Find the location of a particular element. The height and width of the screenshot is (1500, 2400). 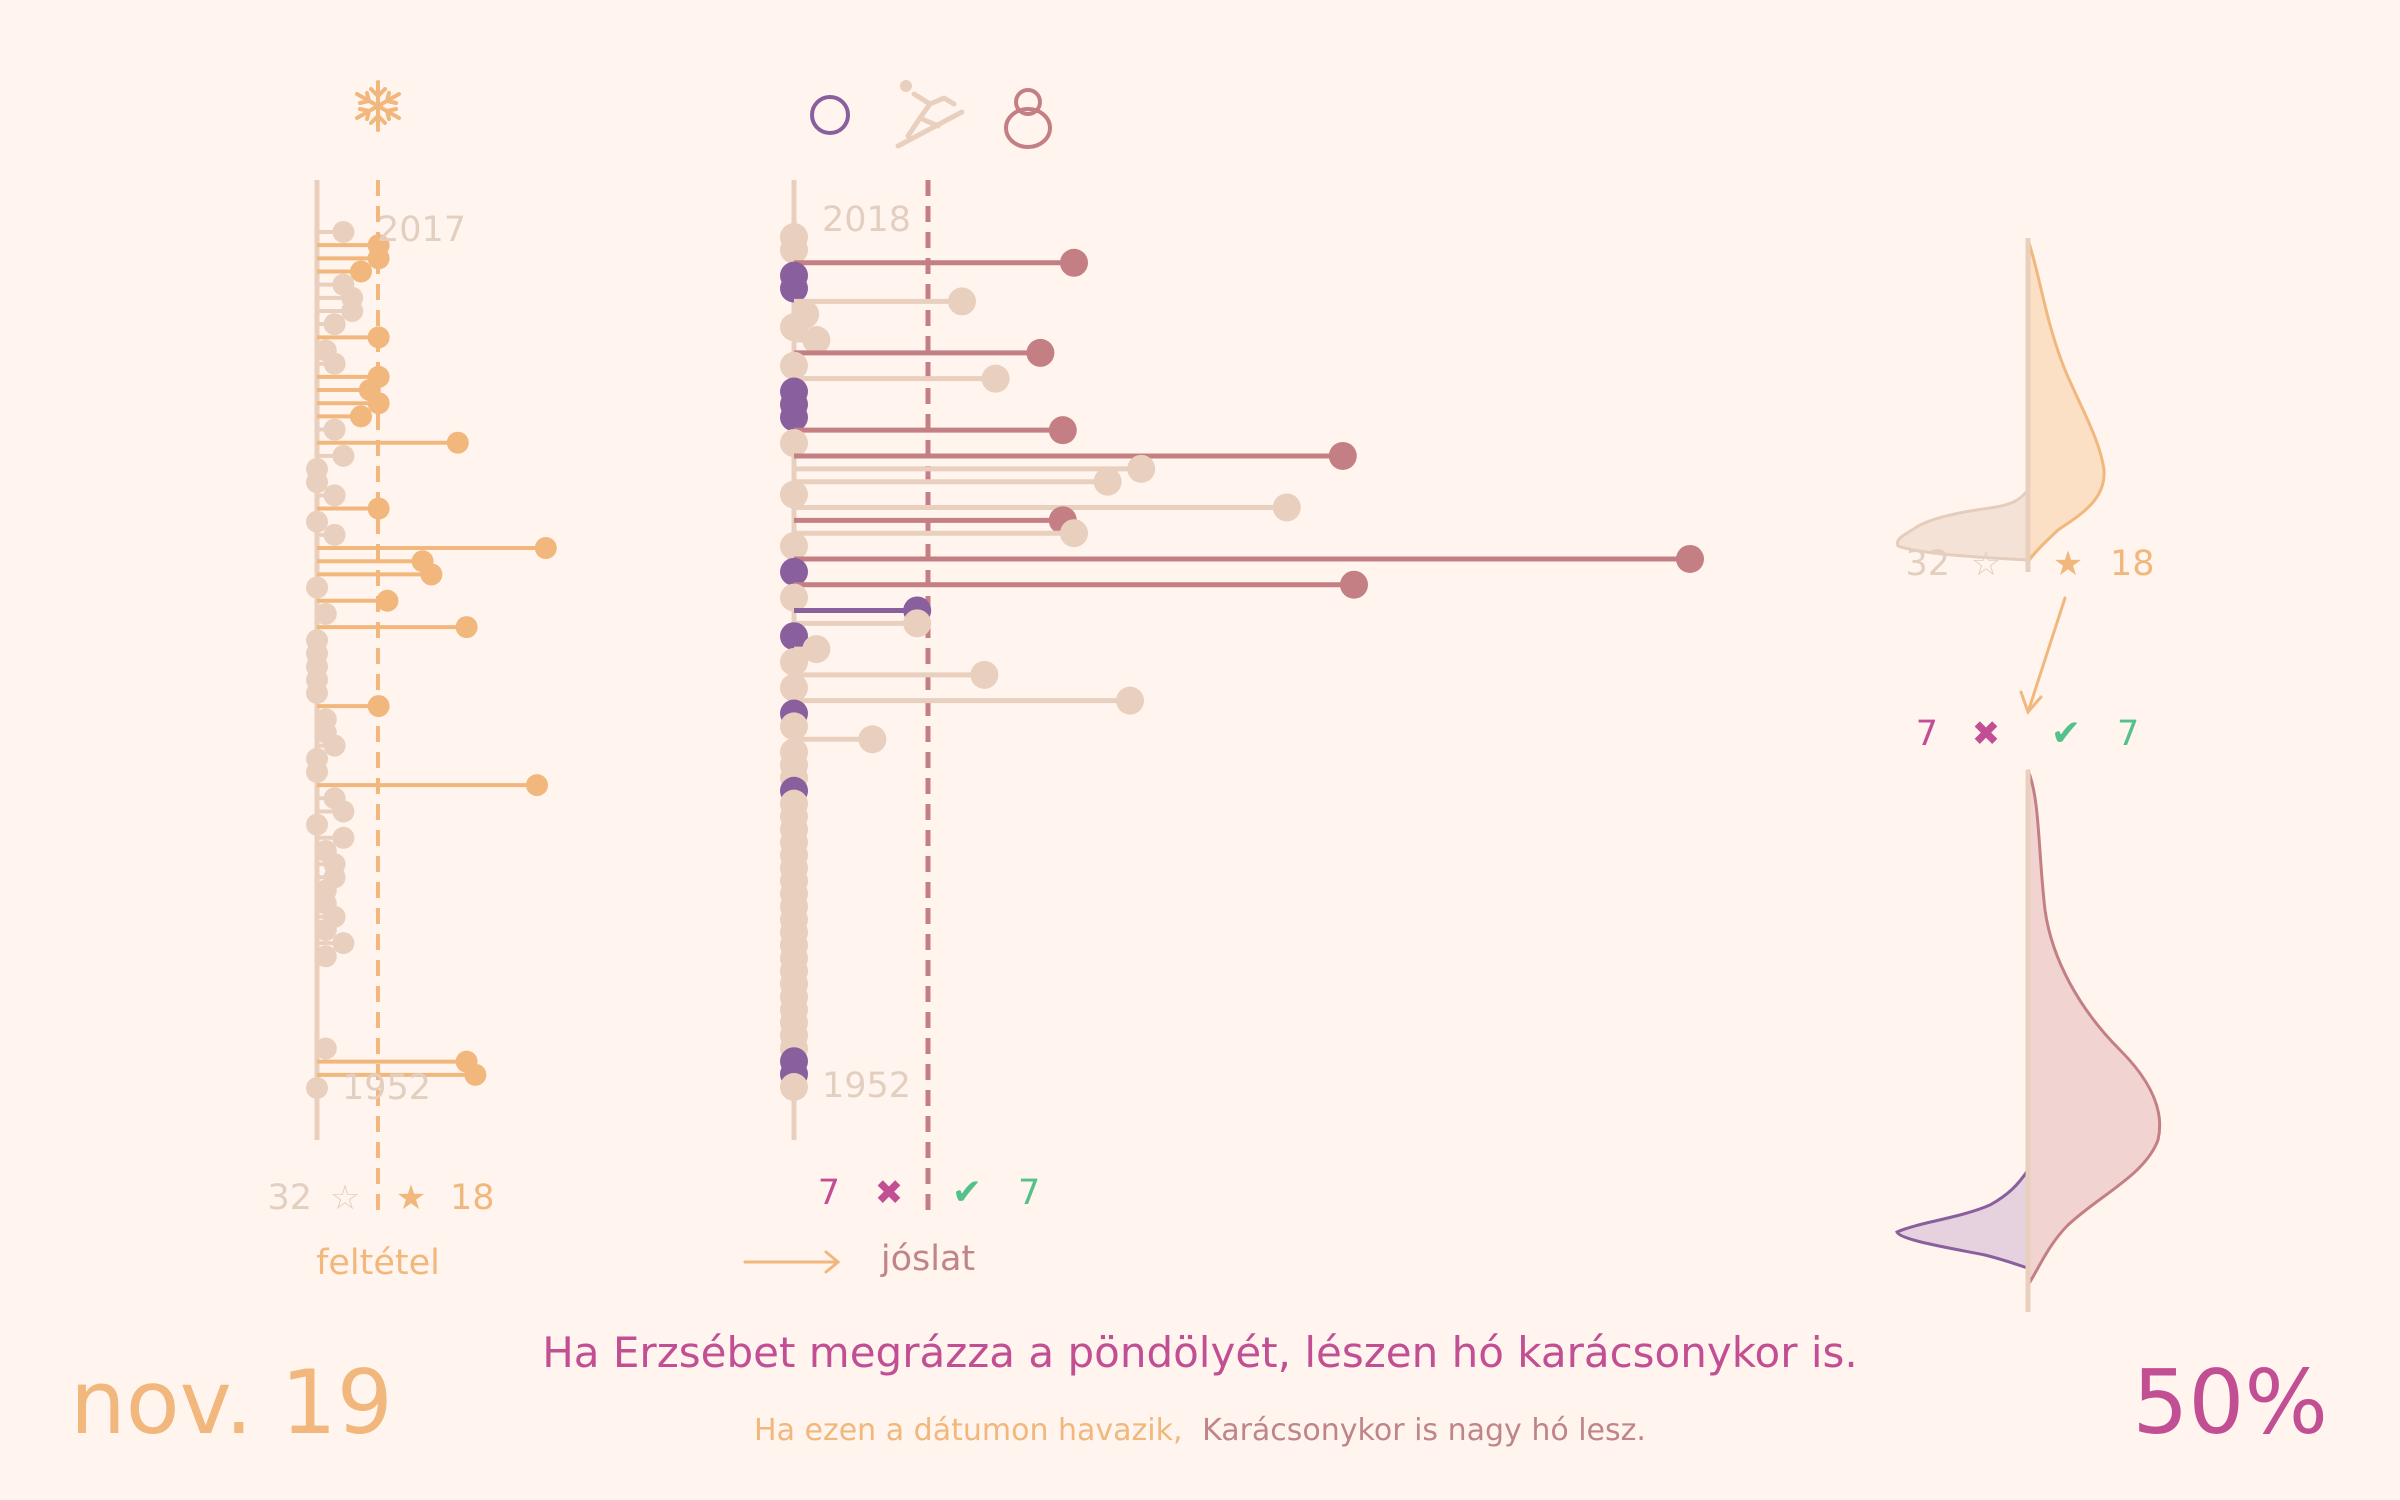

condition-point-1955 is located at coordinates (325, 1048).